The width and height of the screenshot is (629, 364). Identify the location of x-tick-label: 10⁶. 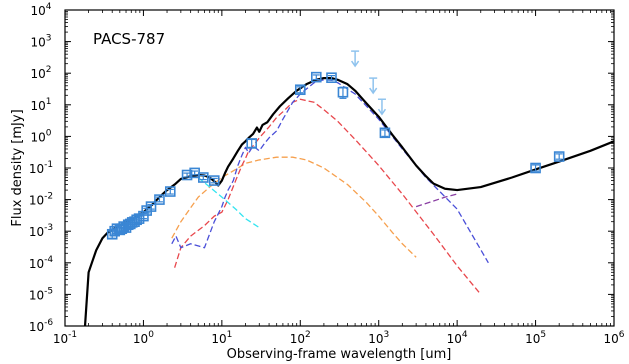
(613, 338).